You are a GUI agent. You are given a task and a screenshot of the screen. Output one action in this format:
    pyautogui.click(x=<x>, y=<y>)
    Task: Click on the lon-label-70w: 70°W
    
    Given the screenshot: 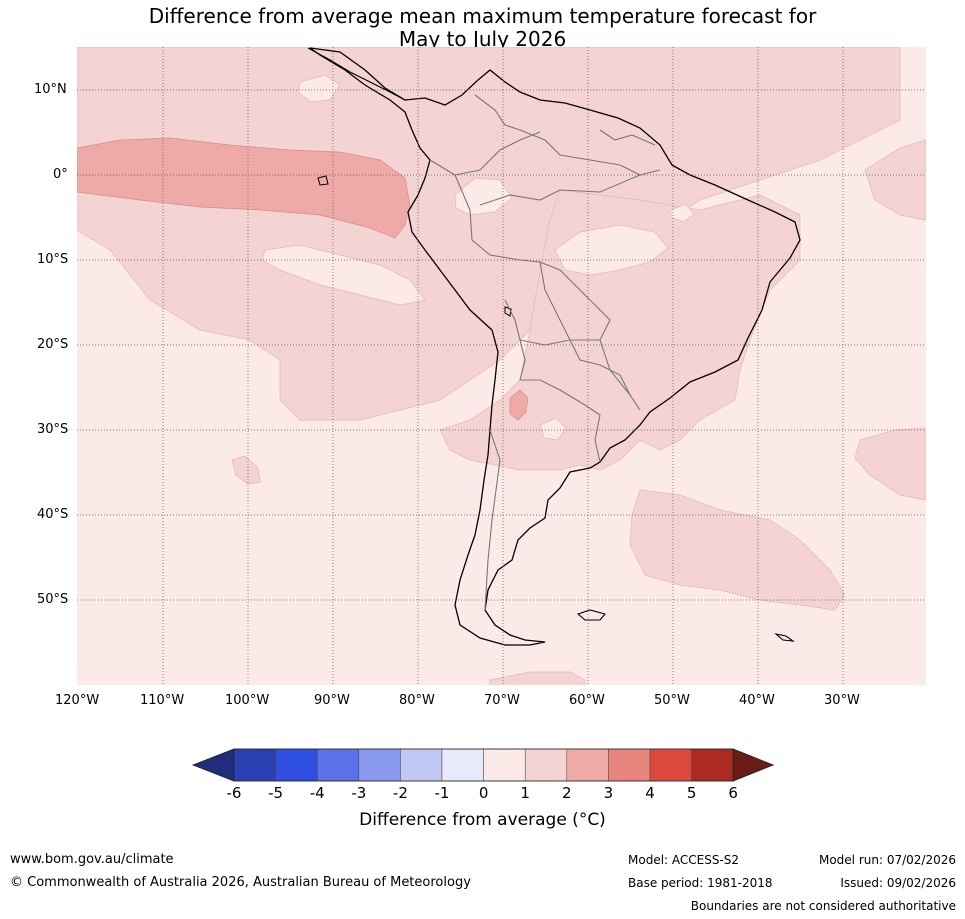 What is the action you would take?
    pyautogui.click(x=502, y=700)
    